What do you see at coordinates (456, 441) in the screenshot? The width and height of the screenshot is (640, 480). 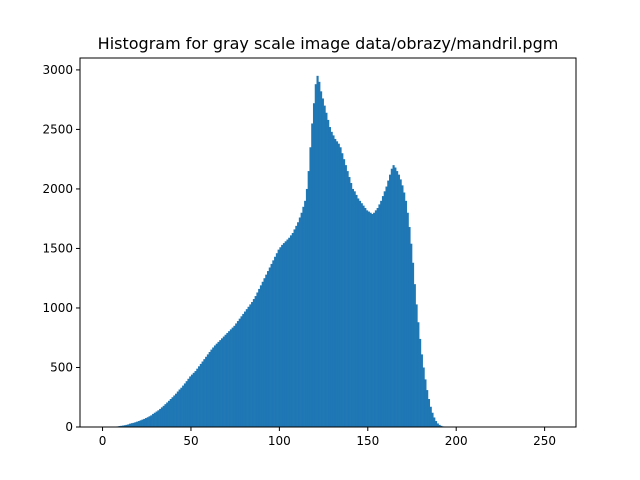 I see `x-tick-label: 200` at bounding box center [456, 441].